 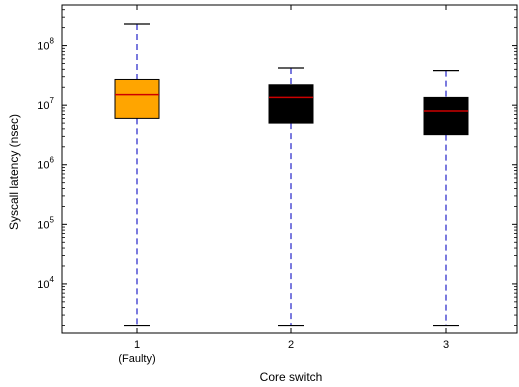 What do you see at coordinates (446, 345) in the screenshot?
I see `x-tick-label: 3` at bounding box center [446, 345].